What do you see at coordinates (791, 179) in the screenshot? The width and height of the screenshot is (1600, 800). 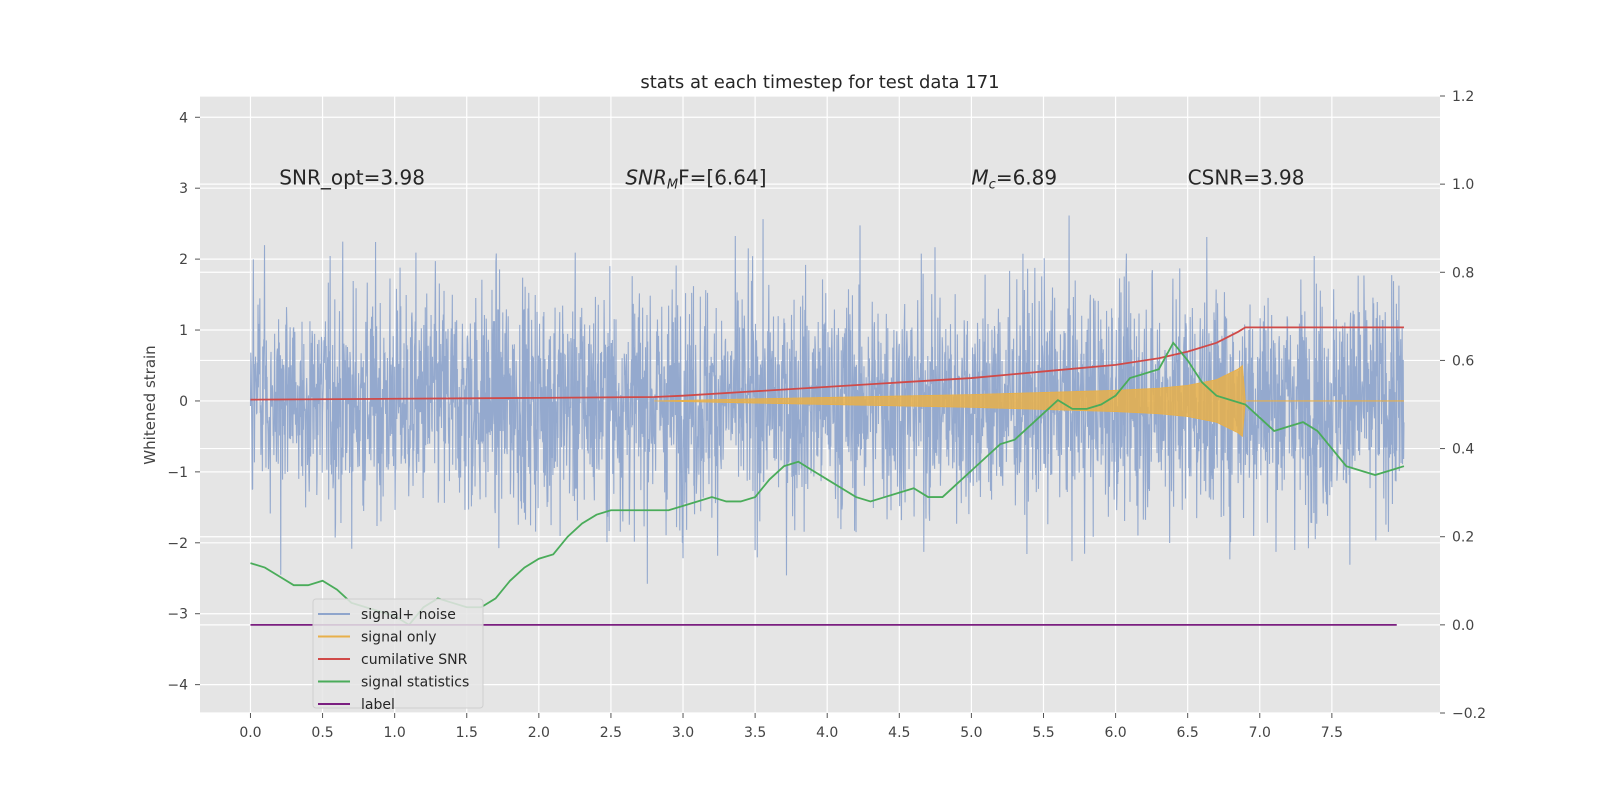 I see `annotations: SNR_opt=3.98 SNRMF=[6.64] Mc=6.89 CSNR=3.98` at bounding box center [791, 179].